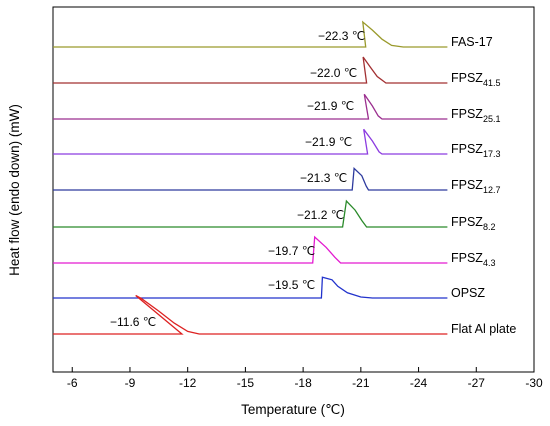 The width and height of the screenshot is (550, 426). Describe the element at coordinates (492, 83) in the screenshot. I see `series-label-subscript: 41.5` at that location.